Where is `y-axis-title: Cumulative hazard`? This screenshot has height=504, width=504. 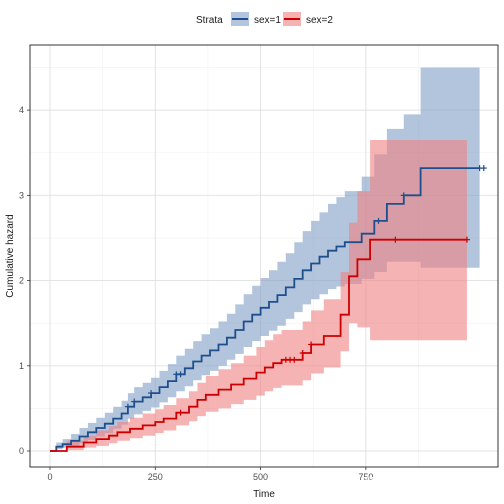 y-axis-title: Cumulative hazard is located at coordinates (10, 255).